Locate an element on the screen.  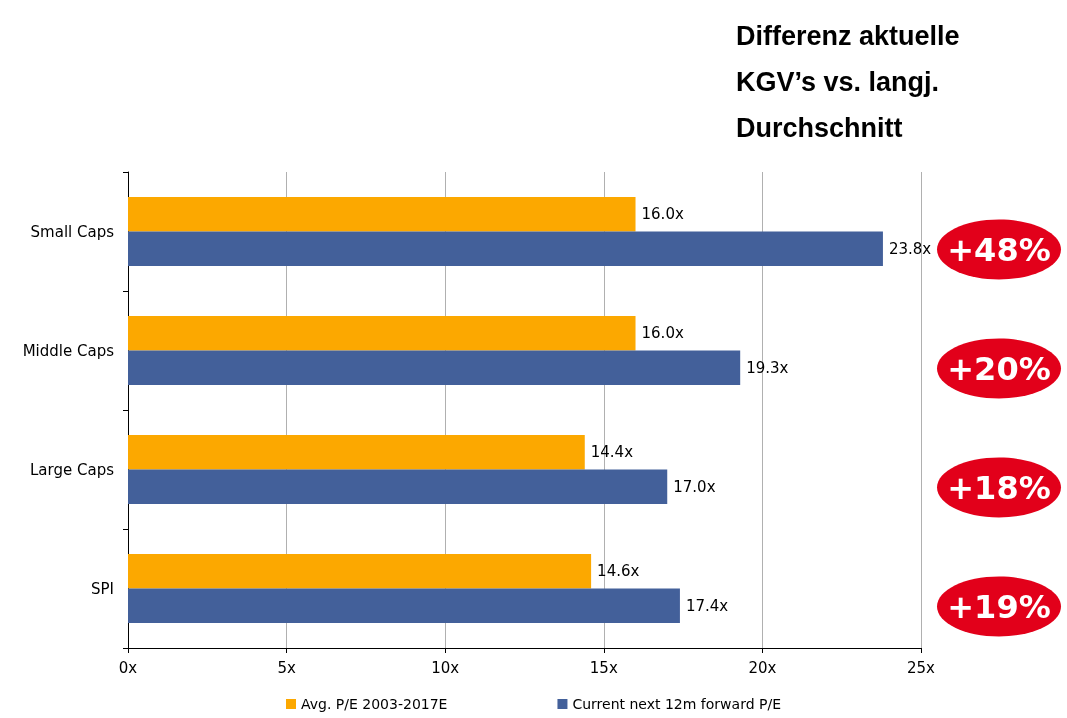
text: +19% is located at coordinates (999, 606).